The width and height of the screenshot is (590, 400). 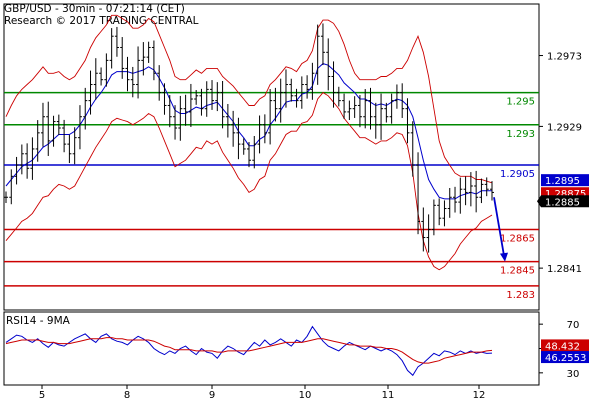 I want to click on x-tick-label: 5, so click(x=42, y=395).